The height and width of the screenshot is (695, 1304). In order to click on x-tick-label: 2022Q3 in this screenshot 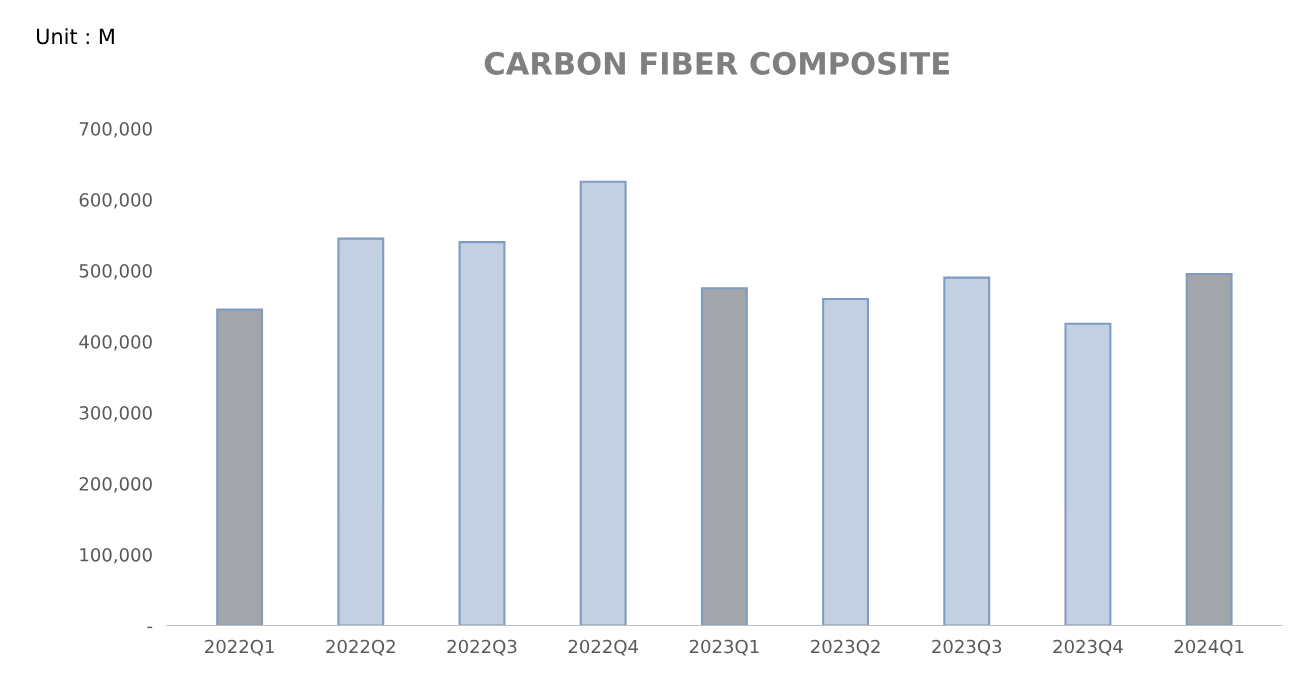, I will do `click(482, 647)`.